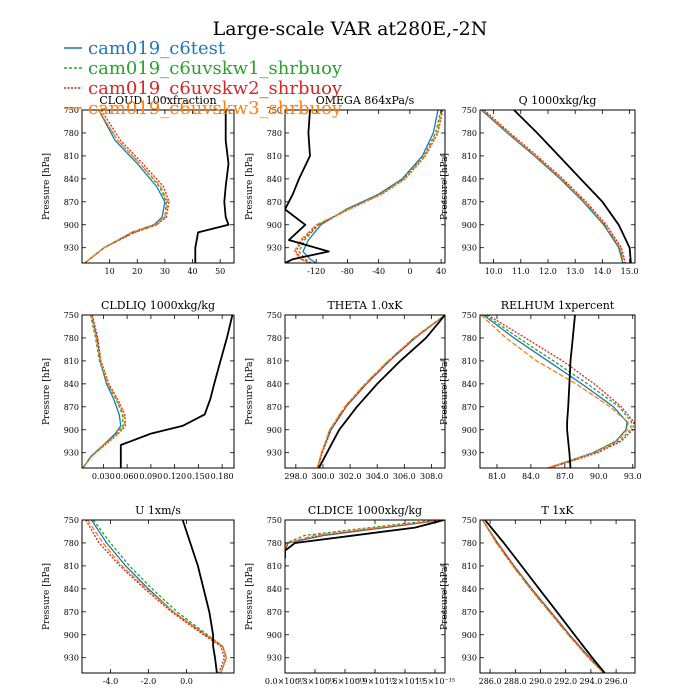  Describe the element at coordinates (435, 681) in the screenshot. I see `xtick-label: 1.5×10⁻¹⁵` at that location.